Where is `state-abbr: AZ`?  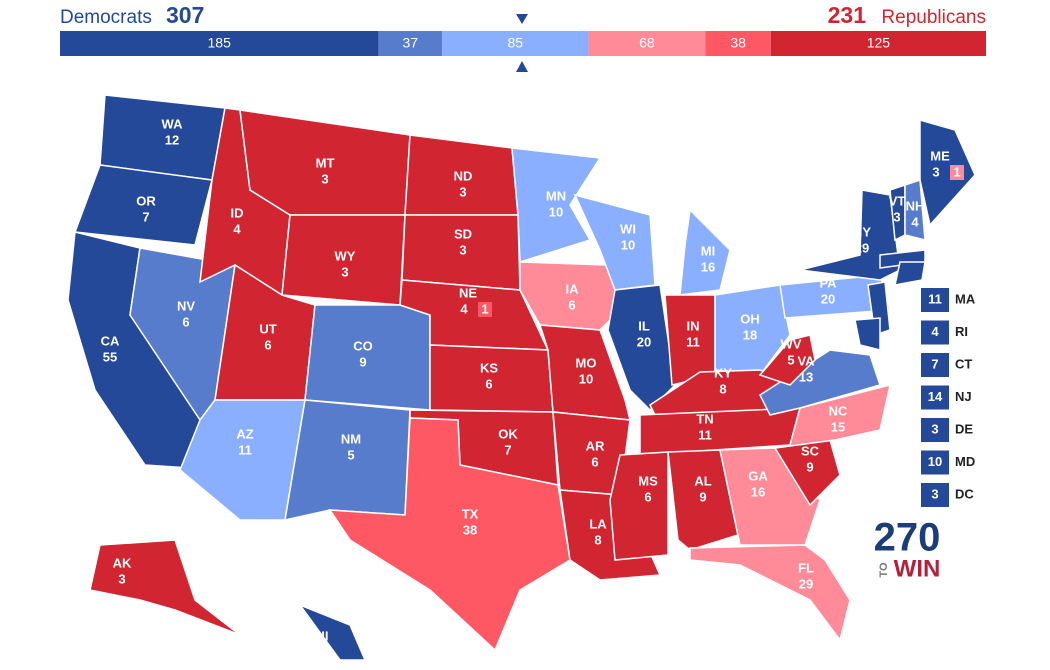
state-abbr: AZ is located at coordinates (244, 433).